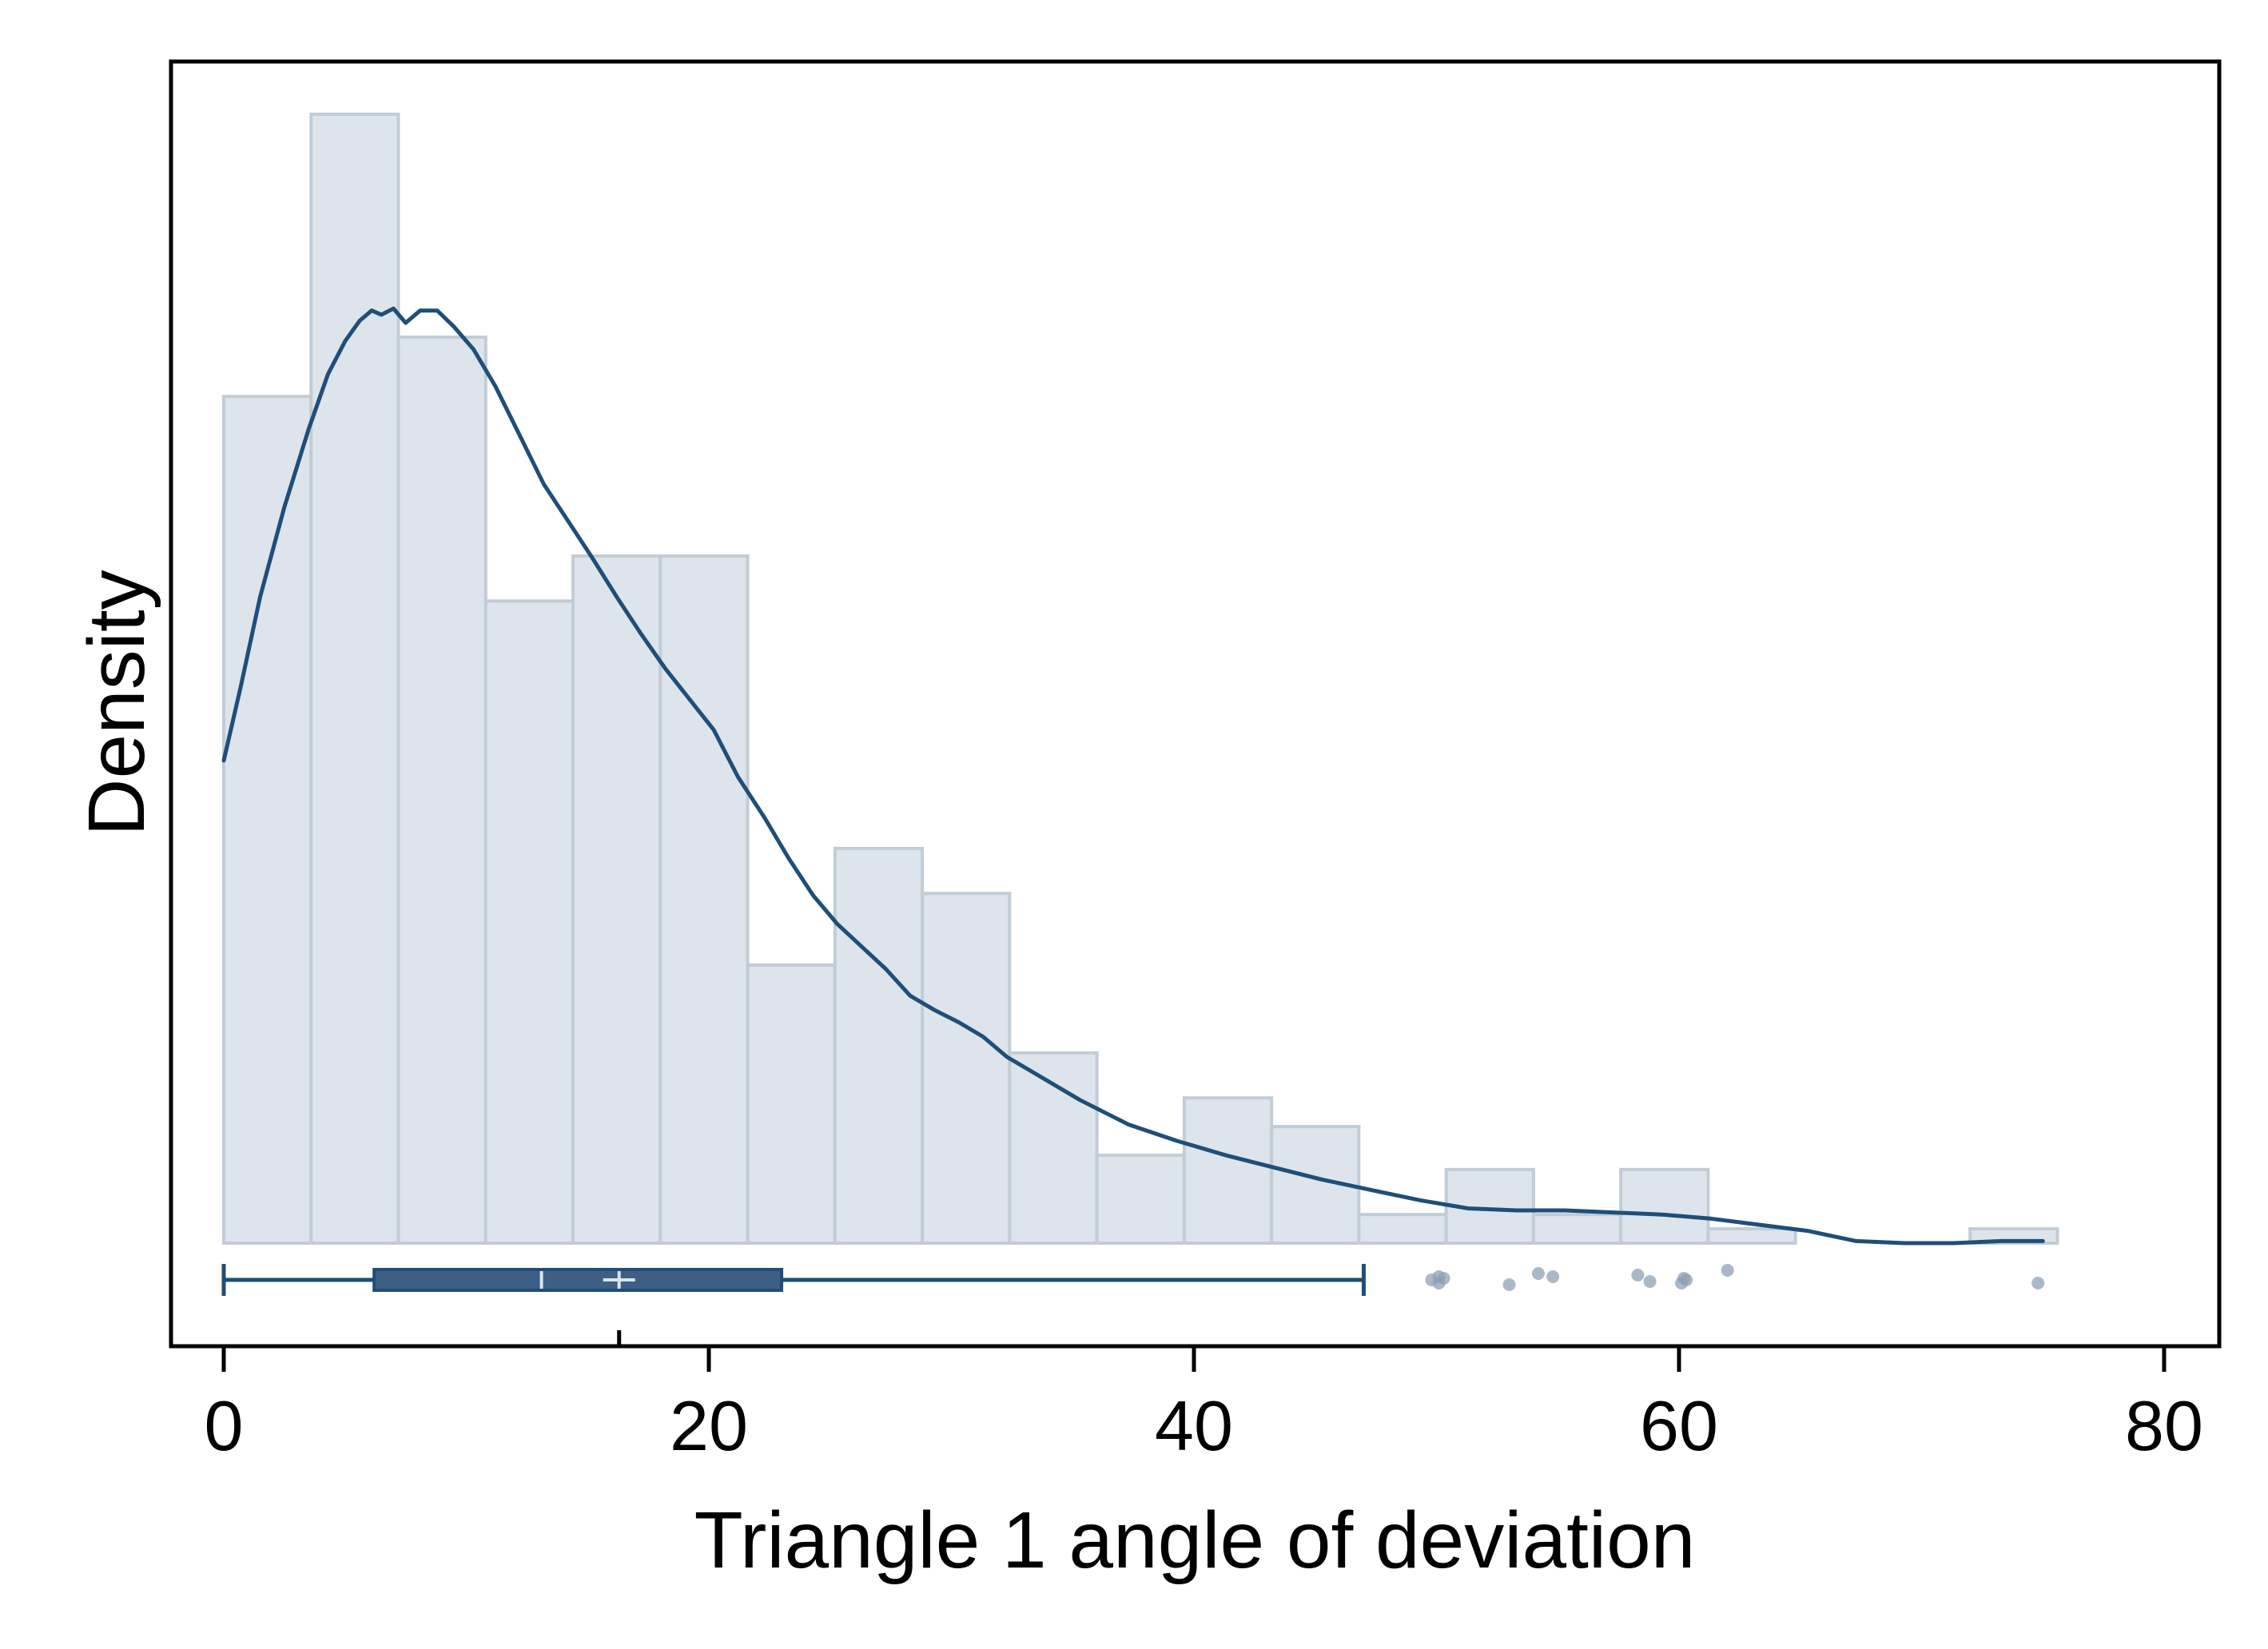 Image resolution: width=2268 pixels, height=1649 pixels. Describe the element at coordinates (116, 703) in the screenshot. I see `y-axis-title: Density` at that location.